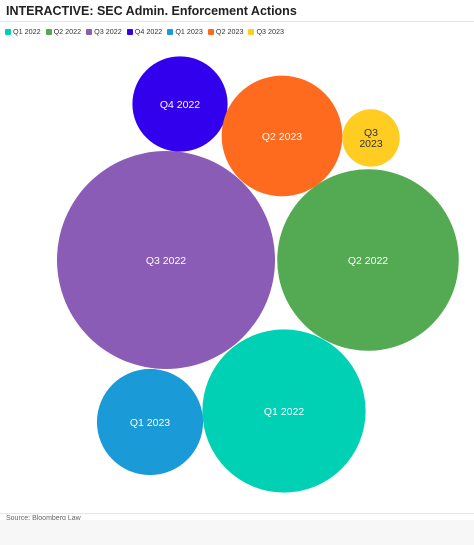  Describe the element at coordinates (27, 31) in the screenshot. I see `legend-label: Q1 2022` at that location.